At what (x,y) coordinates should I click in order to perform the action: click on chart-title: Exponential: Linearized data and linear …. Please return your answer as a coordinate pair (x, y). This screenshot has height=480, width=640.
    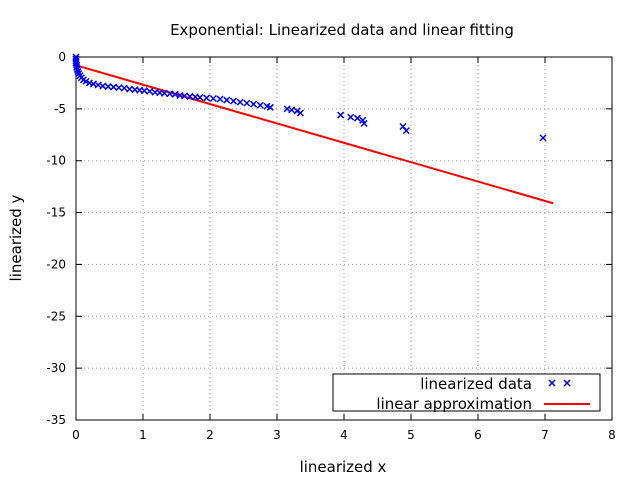
    Looking at the image, I should click on (342, 30).